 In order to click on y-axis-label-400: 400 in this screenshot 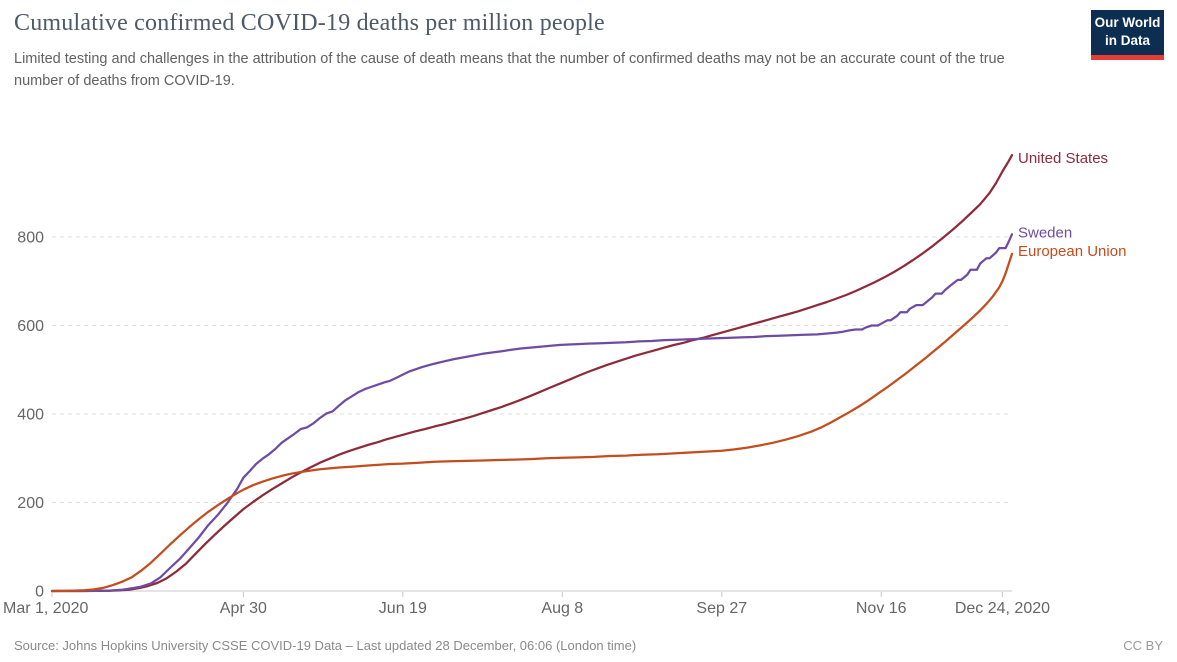, I will do `click(30, 415)`.